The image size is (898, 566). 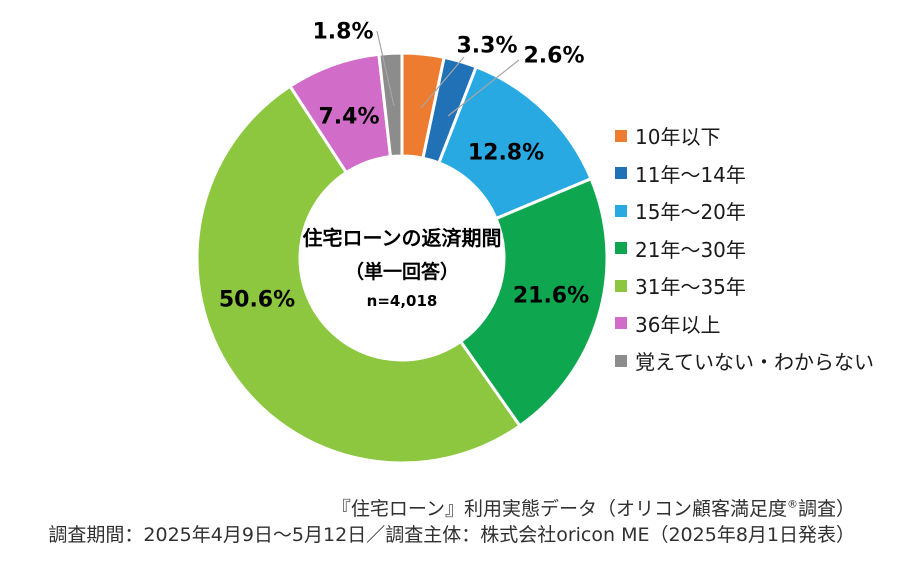 I want to click on legend-item-0: 10年以下, so click(x=744, y=136).